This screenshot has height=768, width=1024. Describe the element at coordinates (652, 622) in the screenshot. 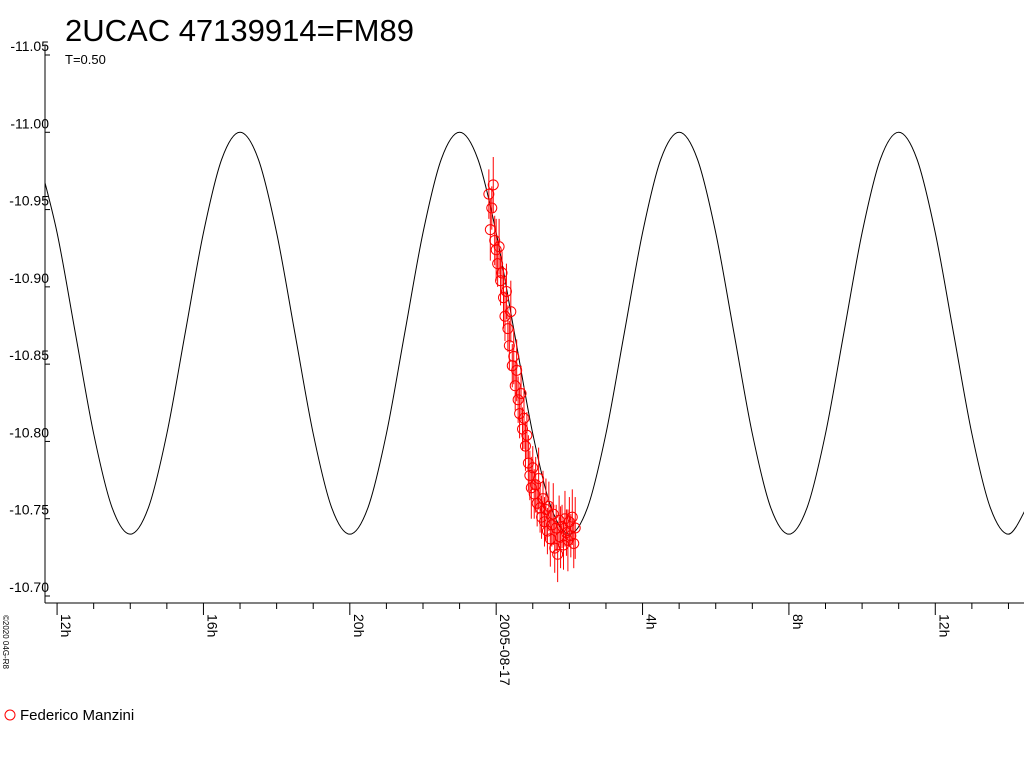

I see `x-tick-label: 4h` at that location.